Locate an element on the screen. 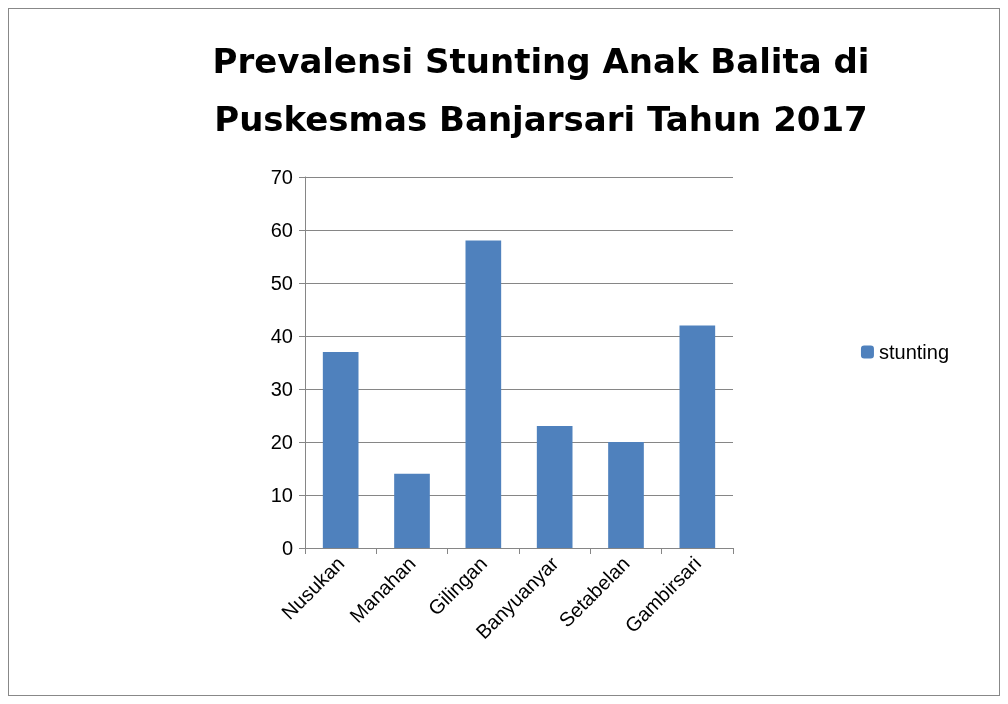 The image size is (1008, 704). chart-title: Prevalensi Stunting Anak Balita di Puskesmas Banjarsari Tahun 2017 is located at coordinates (541, 90).